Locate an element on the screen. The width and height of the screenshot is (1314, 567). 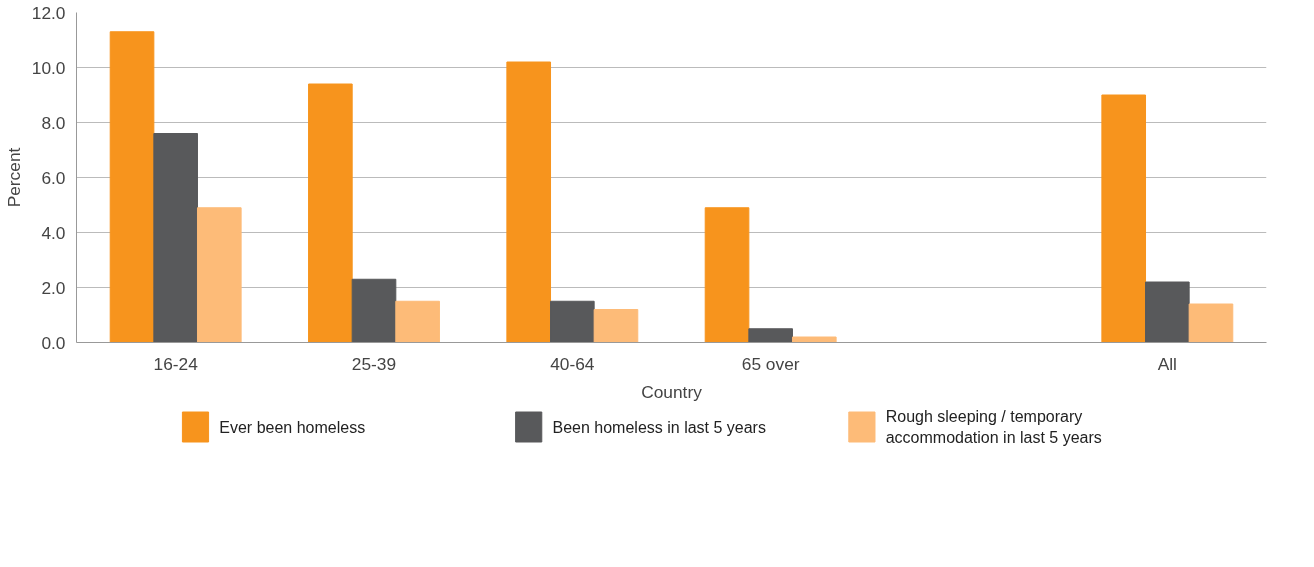
x-tick-label: 25-39 is located at coordinates (374, 363).